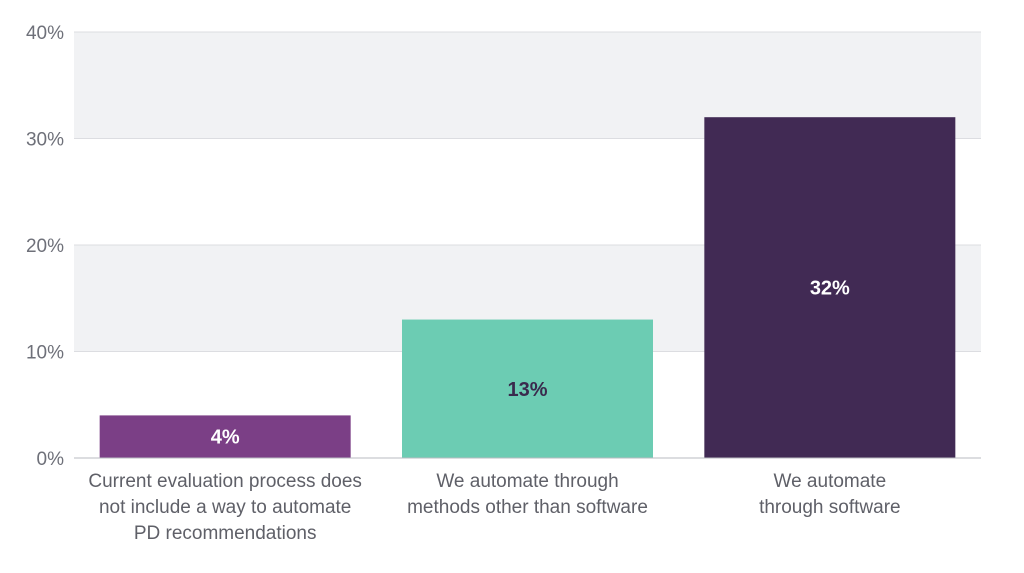 This screenshot has width=1024, height=573. Describe the element at coordinates (225, 507) in the screenshot. I see `category-label: not include a way to automate` at that location.